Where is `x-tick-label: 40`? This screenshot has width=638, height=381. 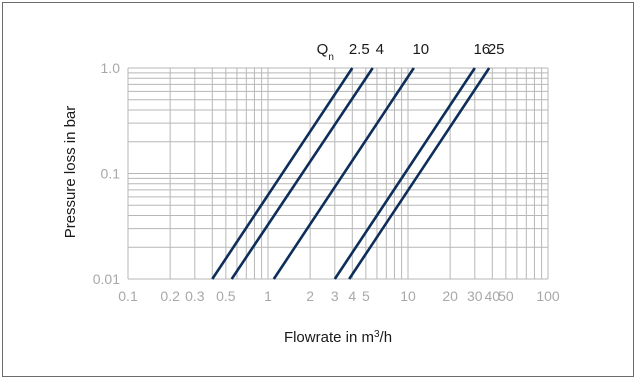 x-tick-label: 40 is located at coordinates (492, 296).